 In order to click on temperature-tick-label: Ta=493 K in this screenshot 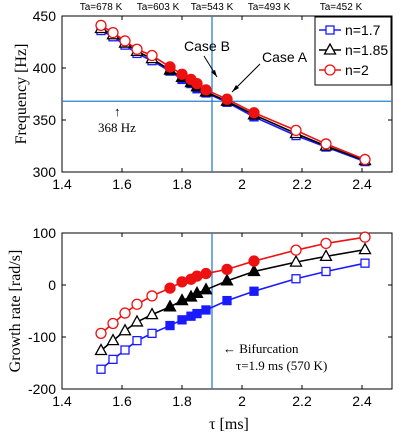, I will do `click(269, 7)`.